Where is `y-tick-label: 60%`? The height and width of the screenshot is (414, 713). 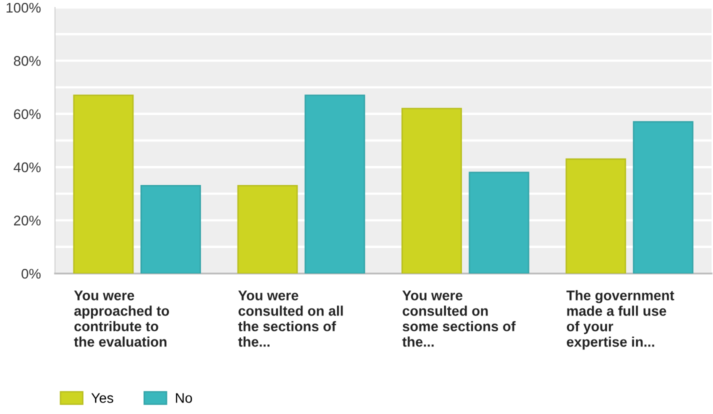
y-tick-label: 60% is located at coordinates (27, 114).